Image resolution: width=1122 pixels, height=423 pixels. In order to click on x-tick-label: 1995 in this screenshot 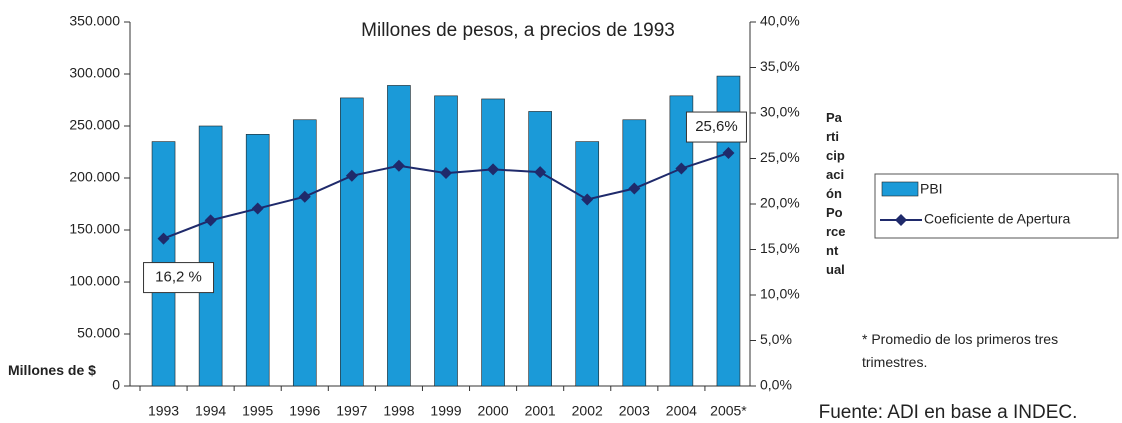, I will do `click(257, 411)`.